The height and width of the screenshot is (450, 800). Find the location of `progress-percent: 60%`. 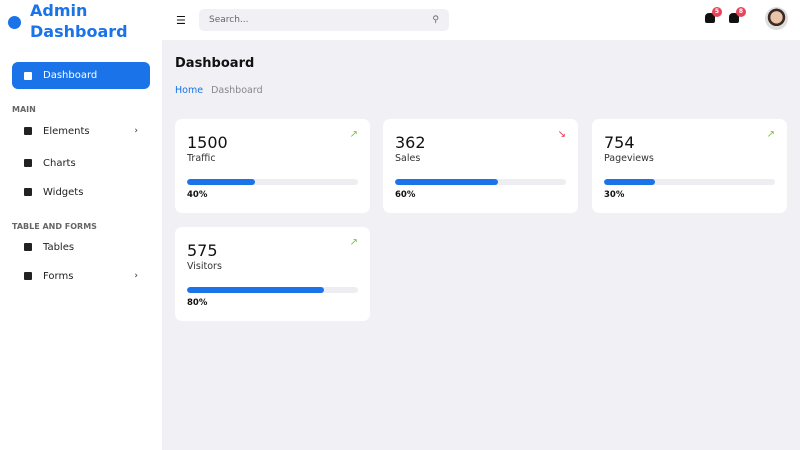

progress-percent: 60% is located at coordinates (405, 195).